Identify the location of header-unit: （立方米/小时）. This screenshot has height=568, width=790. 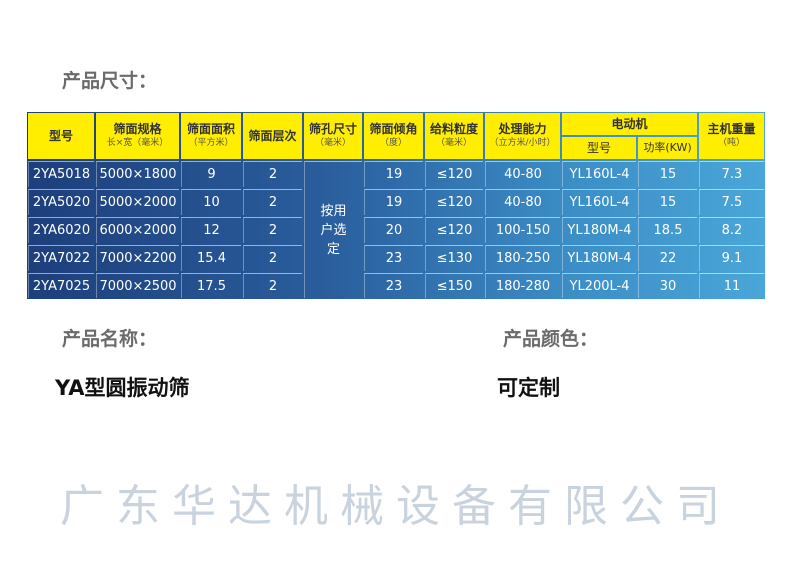
(522, 143).